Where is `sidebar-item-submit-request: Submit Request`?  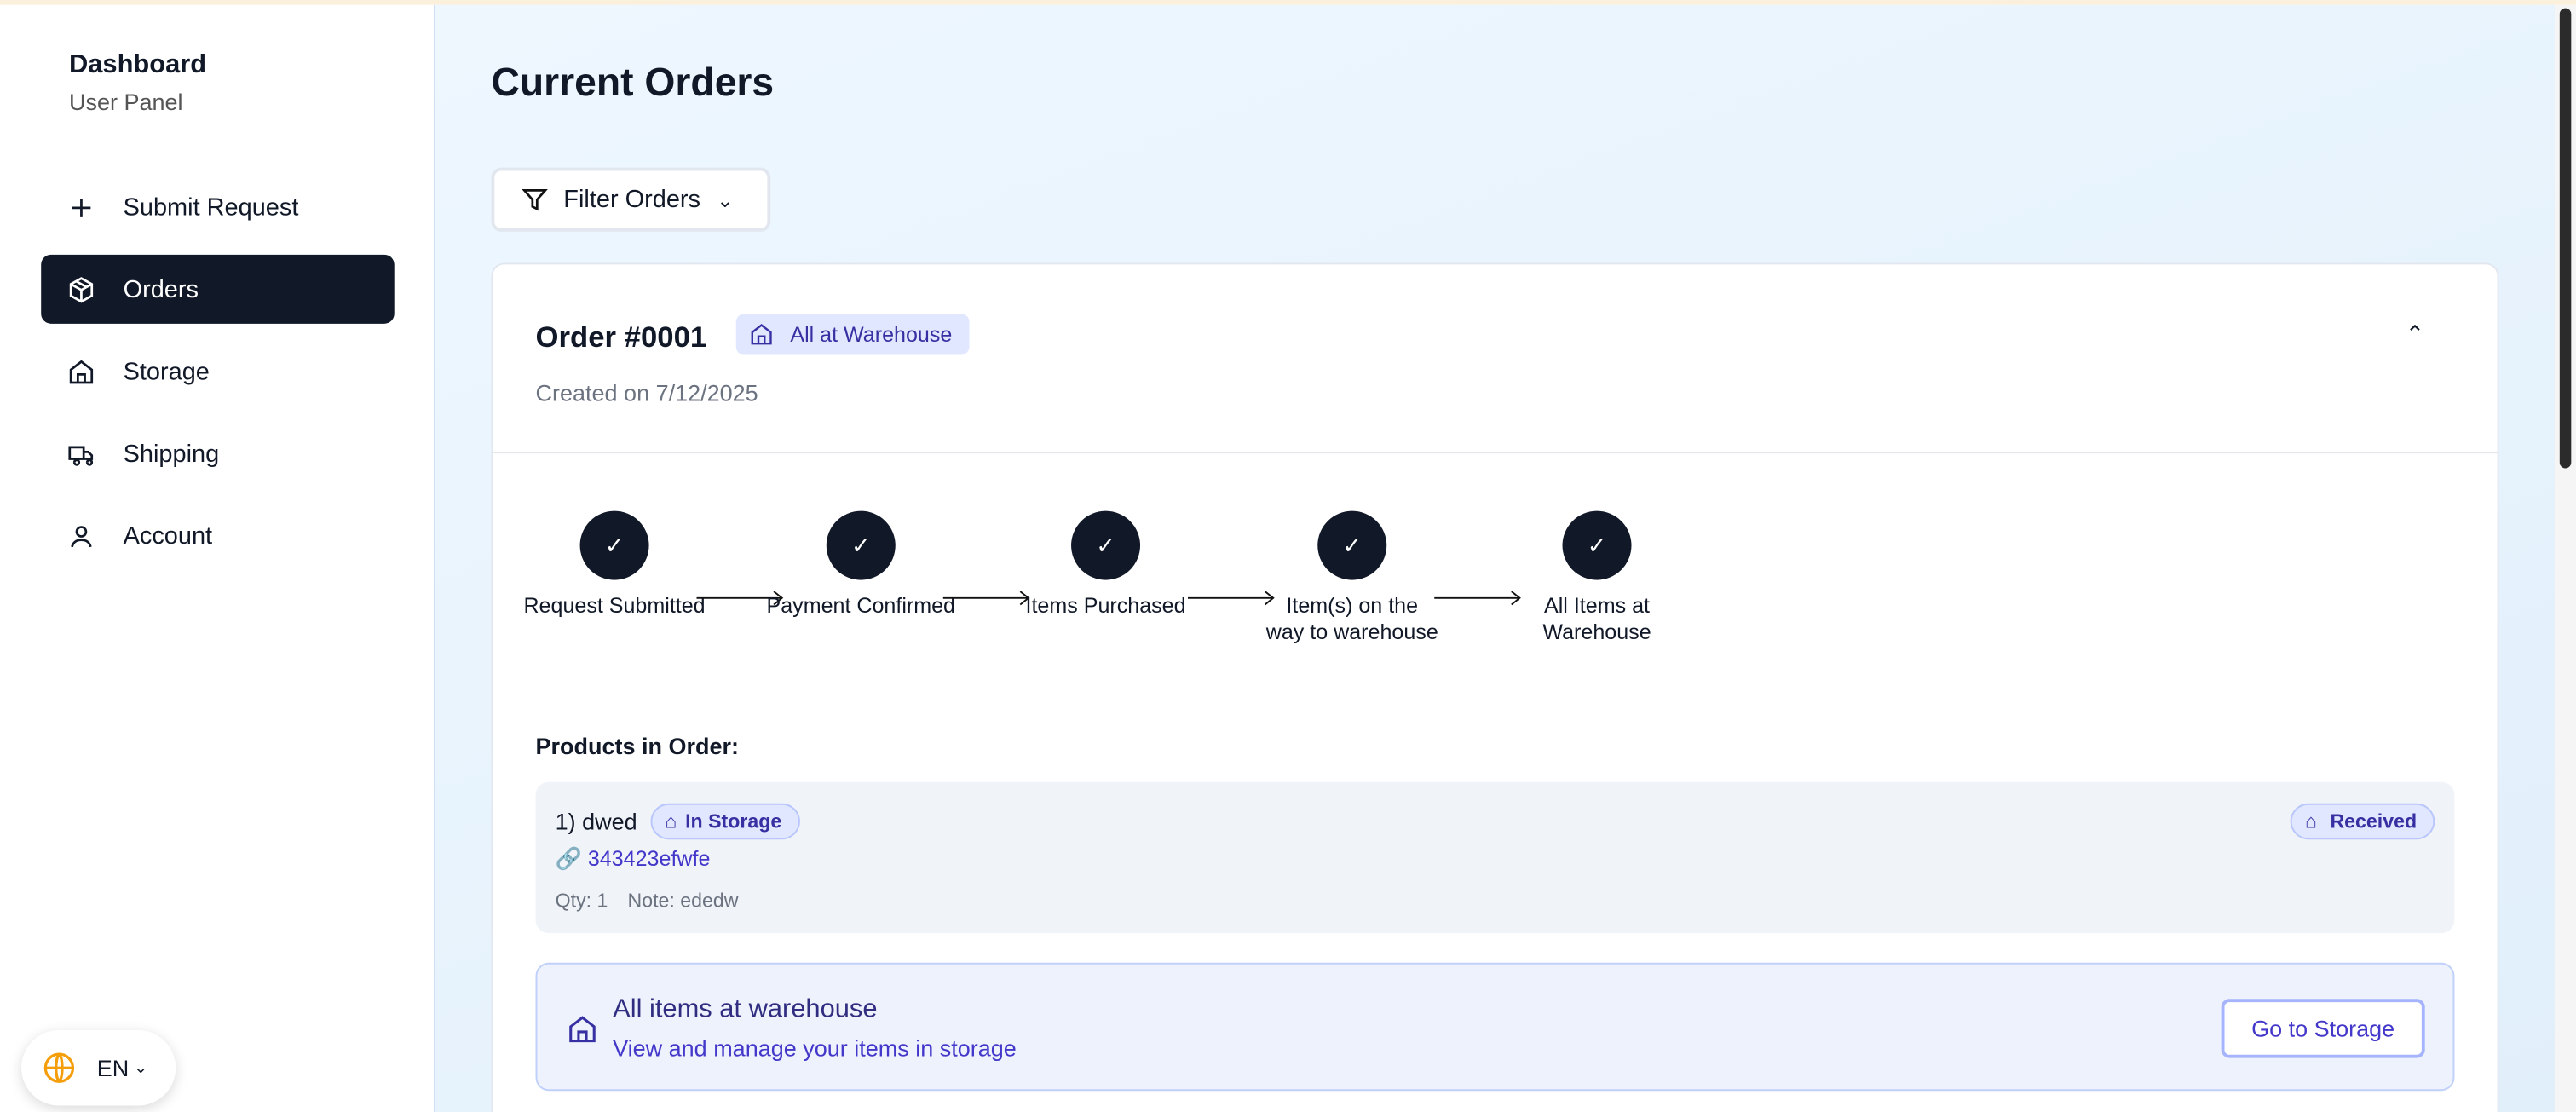
sidebar-item-submit-request: Submit Request is located at coordinates (218, 206).